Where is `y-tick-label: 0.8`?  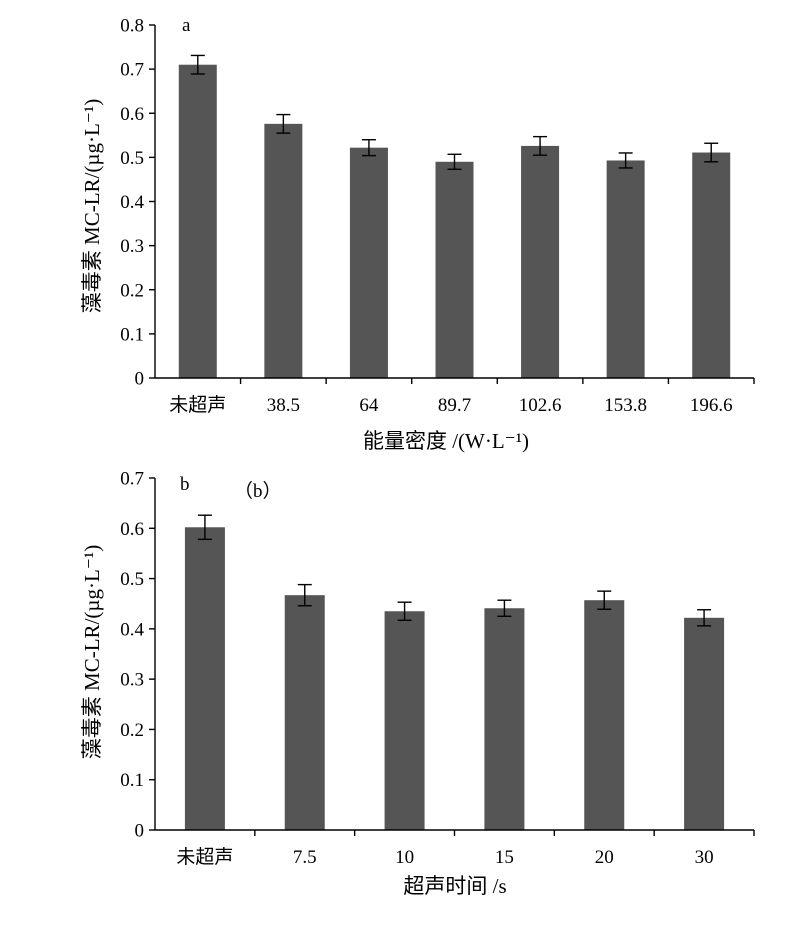 y-tick-label: 0.8 is located at coordinates (132, 26).